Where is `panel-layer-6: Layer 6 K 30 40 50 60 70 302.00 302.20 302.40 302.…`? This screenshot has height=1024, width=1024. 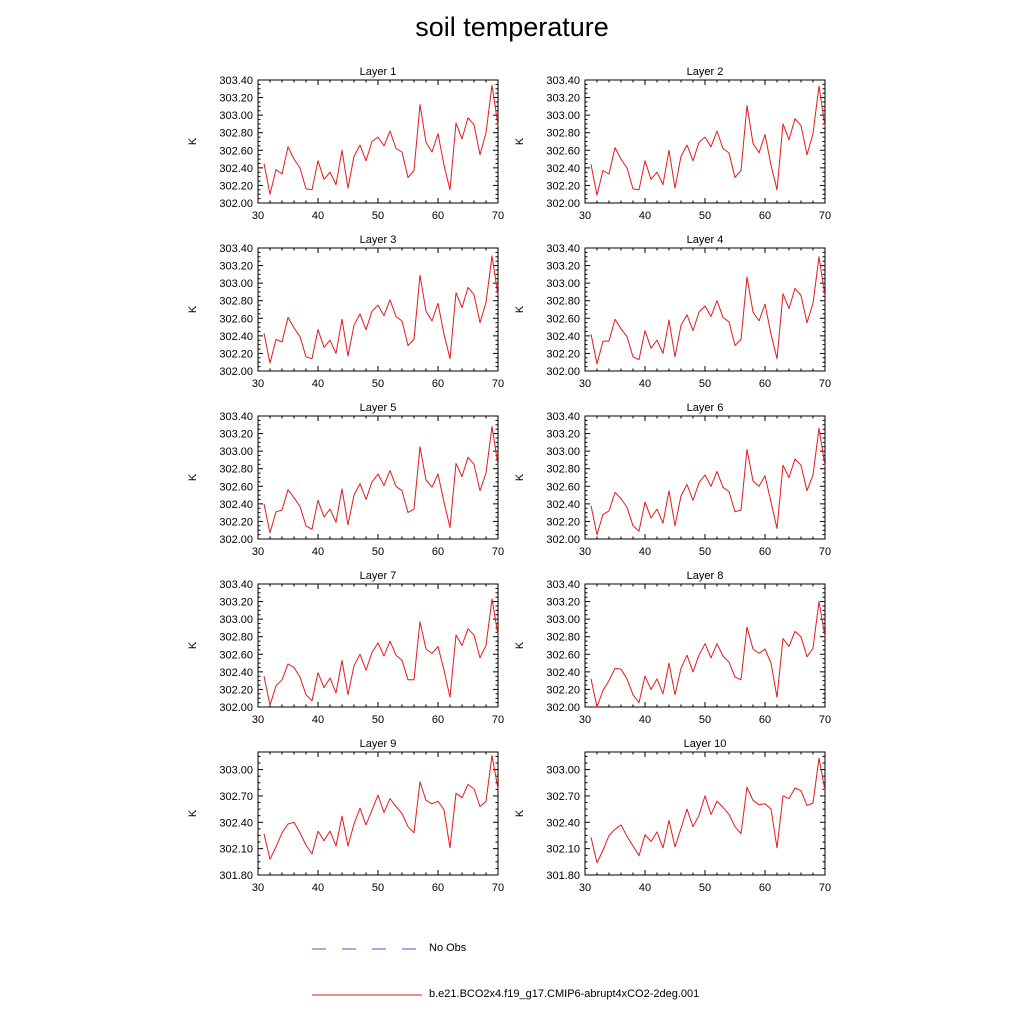
panel-layer-6: Layer 6 K 30 40 50 60 70 302.00 302.20 302.40 302.… is located at coordinates (672, 480).